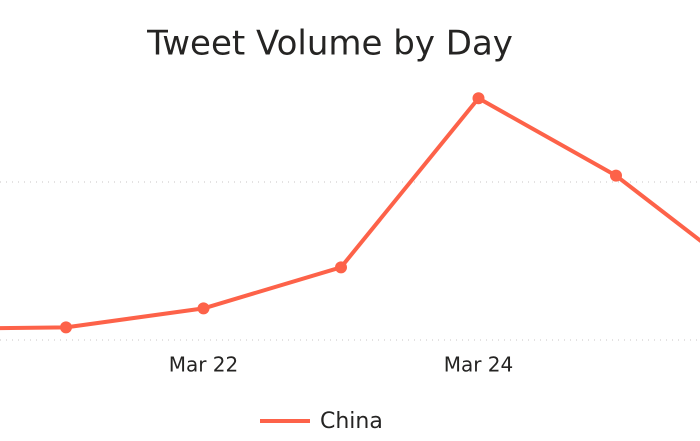 Image resolution: width=700 pixels, height=441 pixels. I want to click on legend-label: China, so click(351, 421).